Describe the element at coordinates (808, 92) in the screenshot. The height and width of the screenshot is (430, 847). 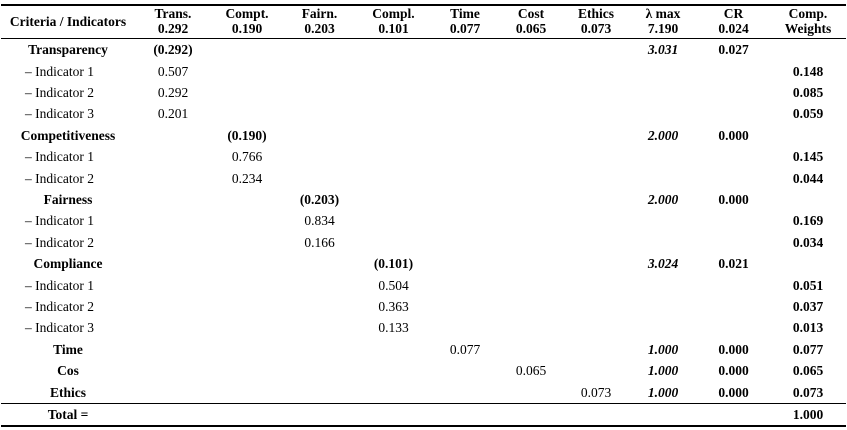
I see `value-cell: 0.085` at that location.